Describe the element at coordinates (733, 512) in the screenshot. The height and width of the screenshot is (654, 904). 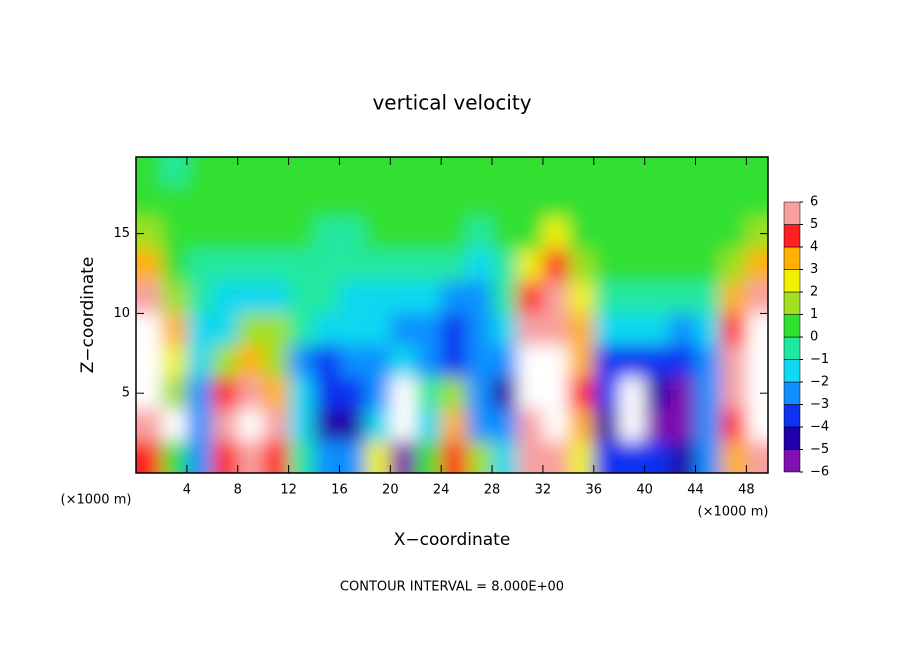
I see `x-unit: (×1000 m)` at that location.